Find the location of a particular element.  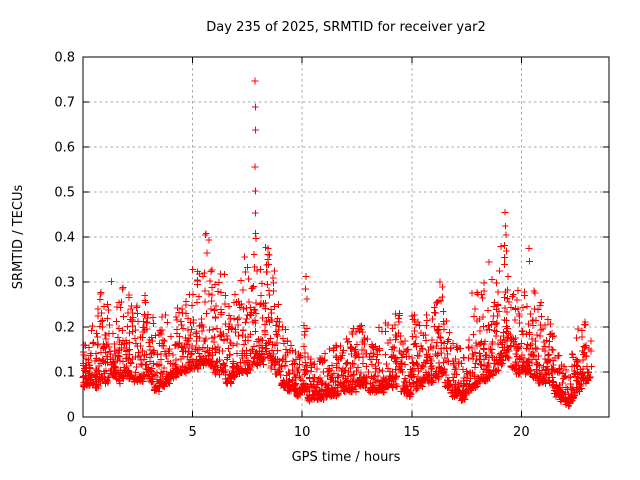

y-tick-label: 0.8 is located at coordinates (64, 58).